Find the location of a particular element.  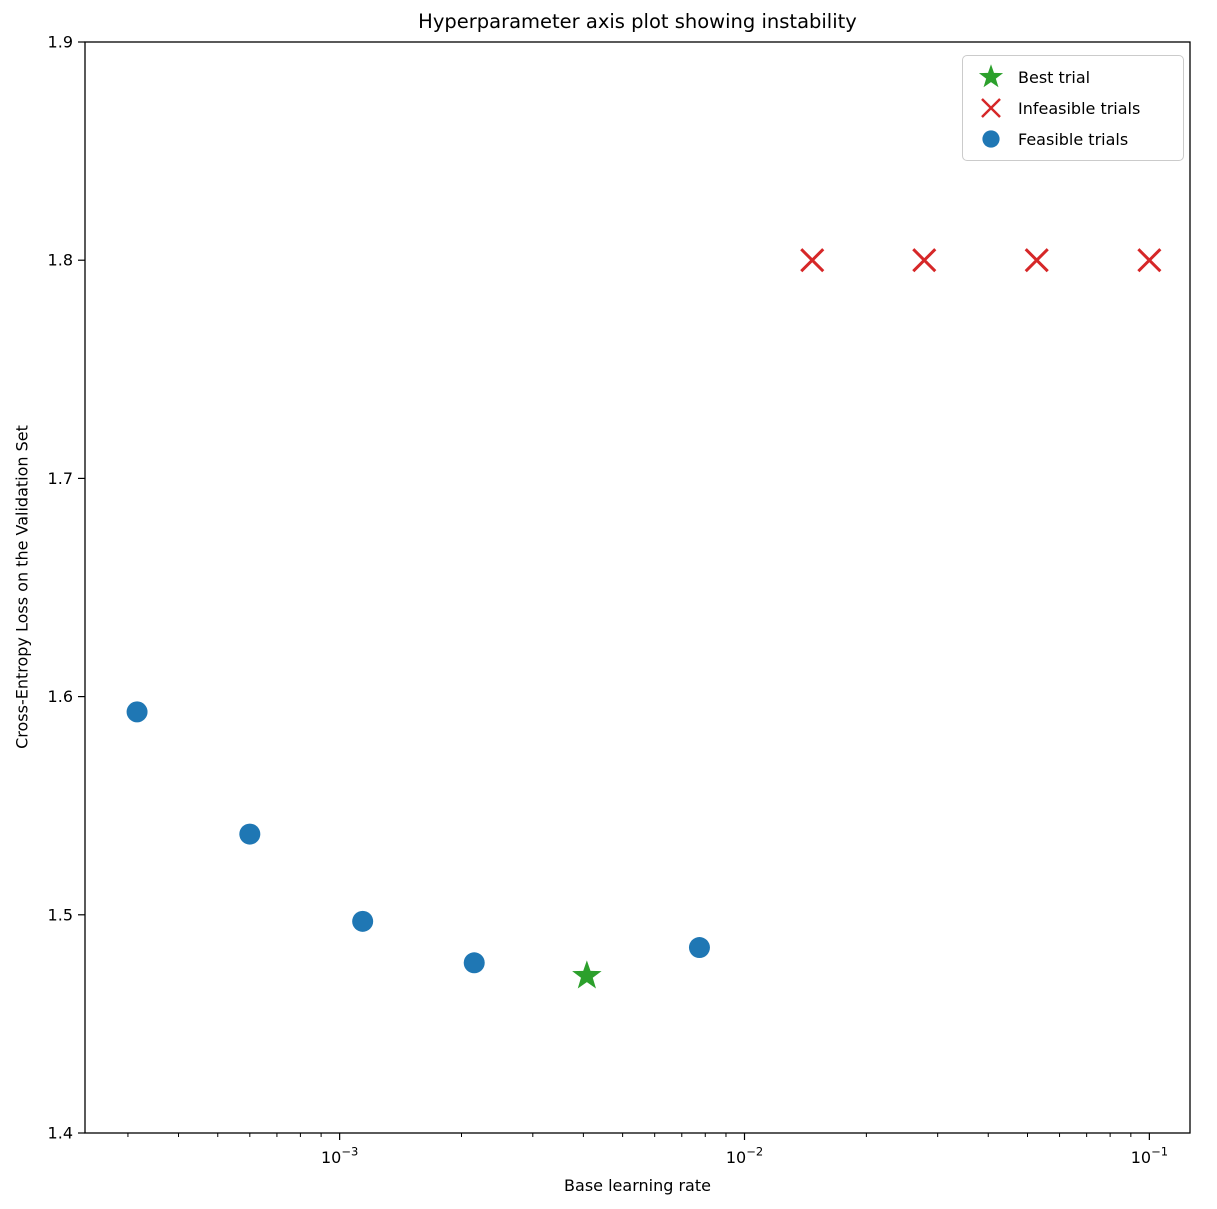

y-tick-label: 1.9 is located at coordinates (60, 42).